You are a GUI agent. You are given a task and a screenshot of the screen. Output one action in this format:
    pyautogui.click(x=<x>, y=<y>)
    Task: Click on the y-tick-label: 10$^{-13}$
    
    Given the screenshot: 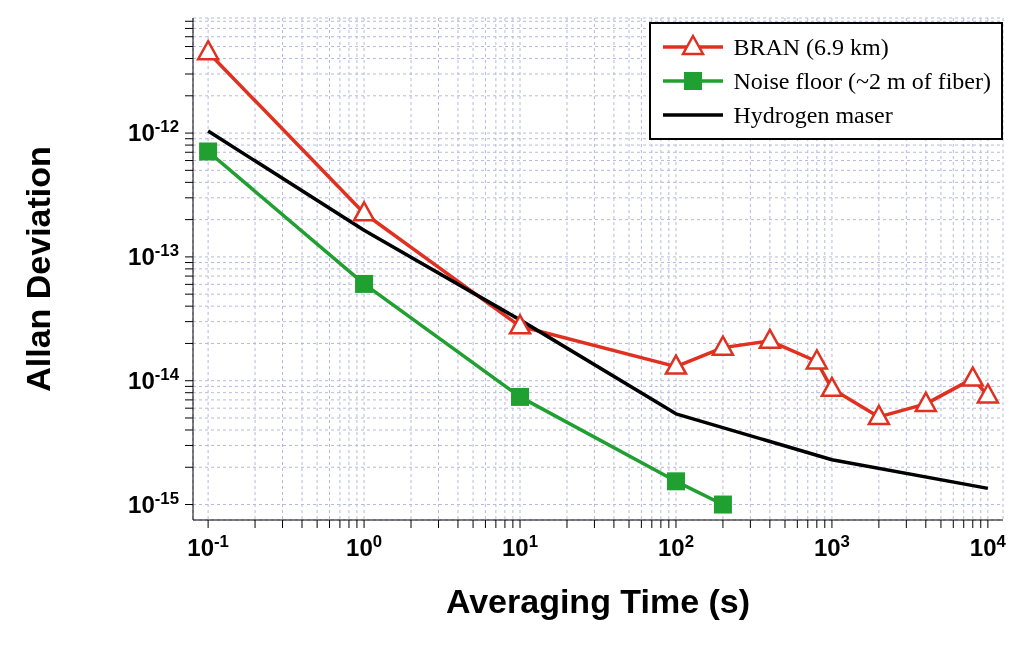 What is the action you would take?
    pyautogui.click(x=153, y=255)
    